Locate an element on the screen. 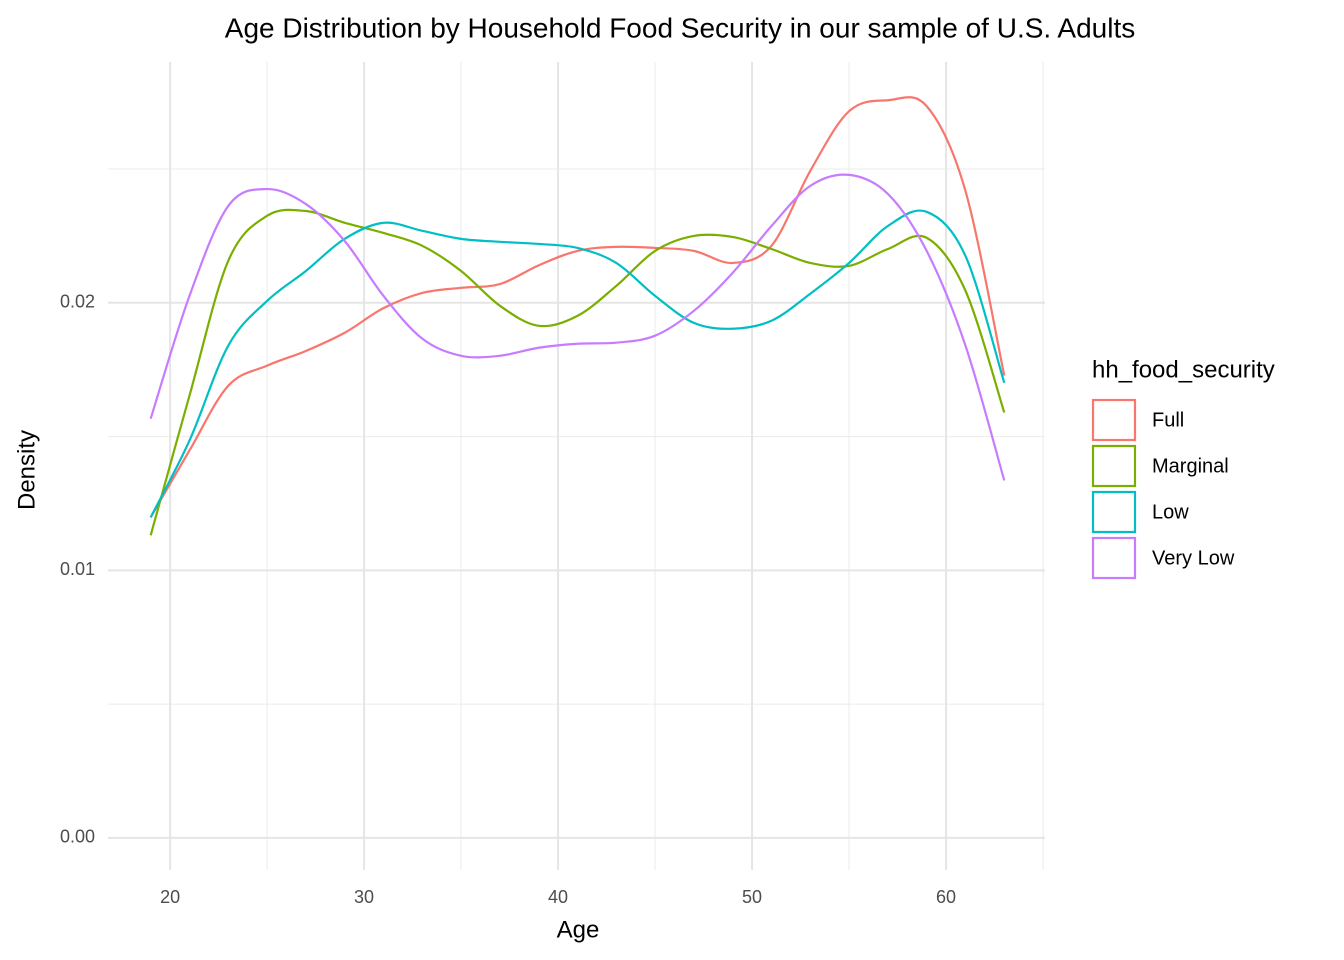 Image resolution: width=1344 pixels, height=960 pixels. x-tick-label: 20 is located at coordinates (170, 897).